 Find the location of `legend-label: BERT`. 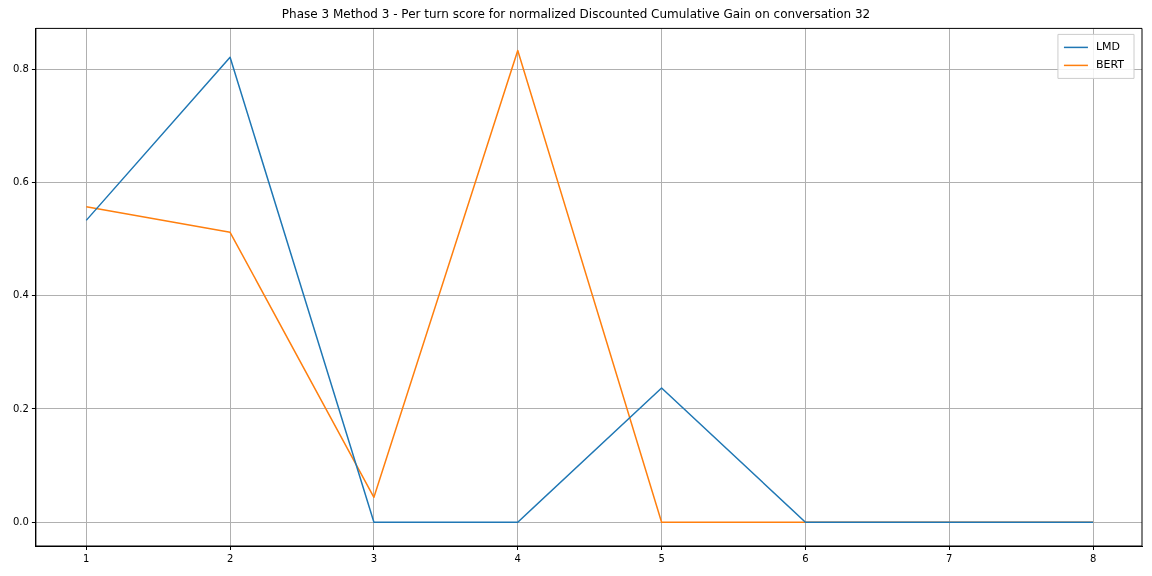

legend-label: BERT is located at coordinates (1110, 65).